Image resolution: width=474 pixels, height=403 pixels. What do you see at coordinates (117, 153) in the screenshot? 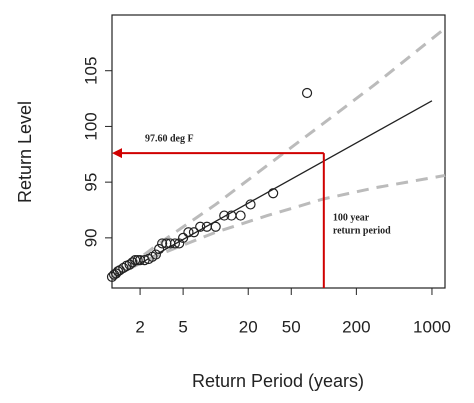
I see `annotation-arrowhead` at bounding box center [117, 153].